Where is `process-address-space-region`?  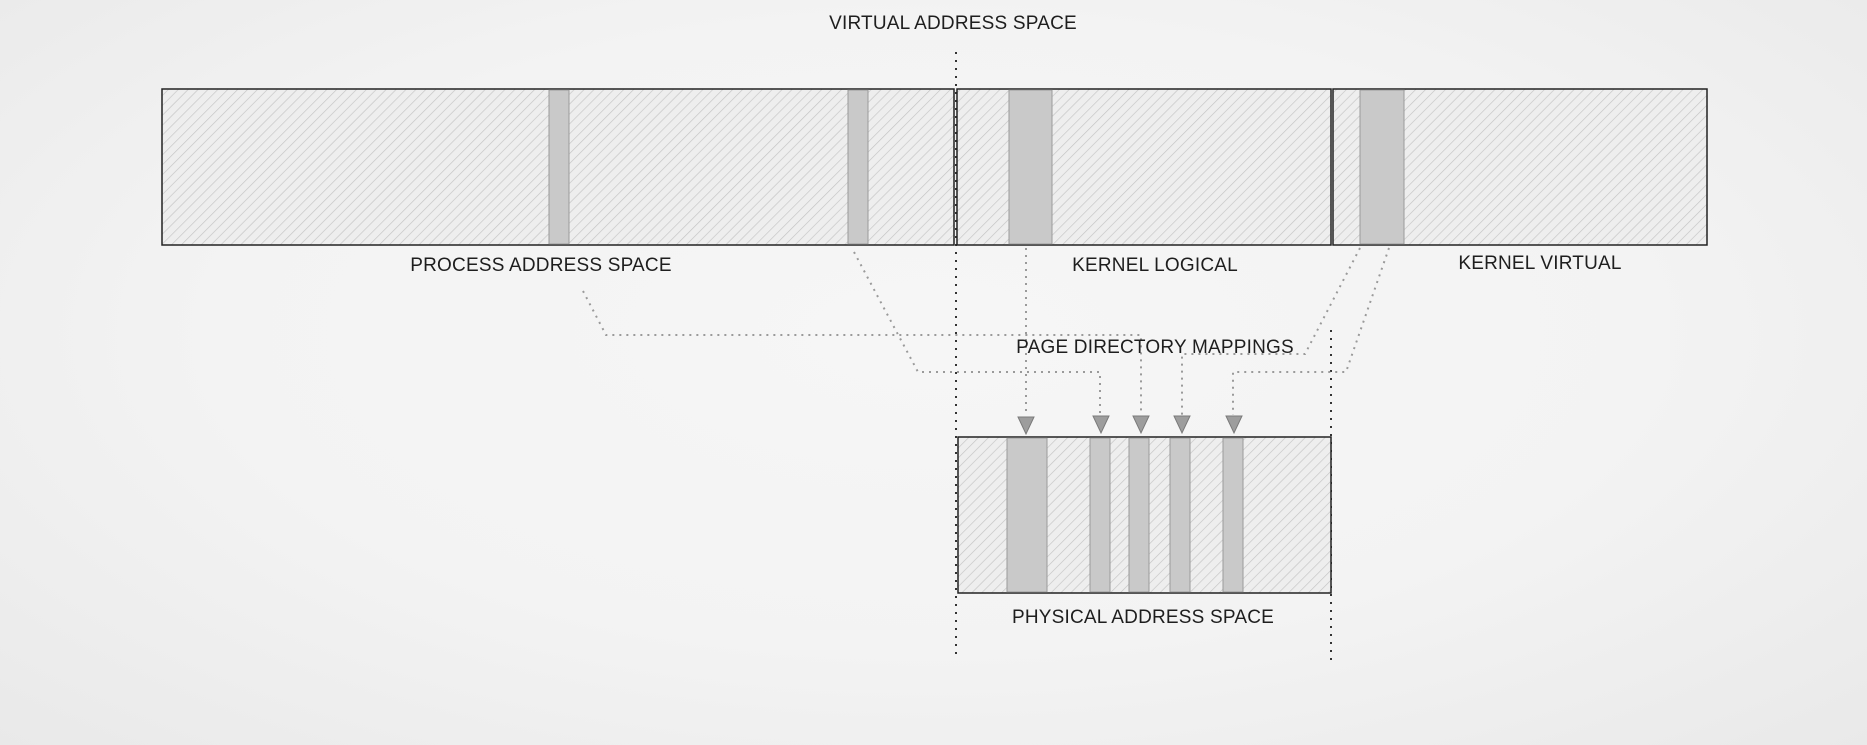 process-address-space-region is located at coordinates (558, 167).